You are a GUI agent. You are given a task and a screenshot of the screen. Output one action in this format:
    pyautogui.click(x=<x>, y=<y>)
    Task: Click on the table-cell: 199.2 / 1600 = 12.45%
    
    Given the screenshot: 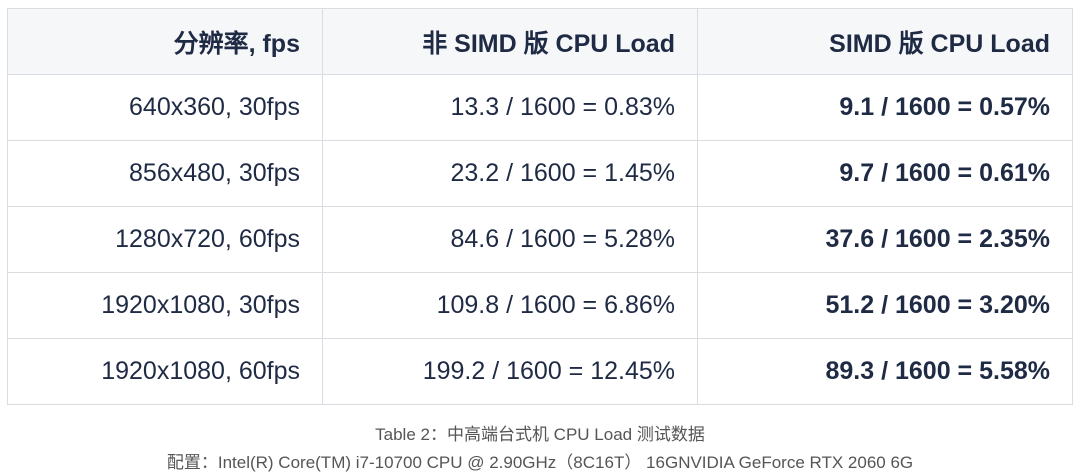 What is the action you would take?
    pyautogui.click(x=510, y=371)
    